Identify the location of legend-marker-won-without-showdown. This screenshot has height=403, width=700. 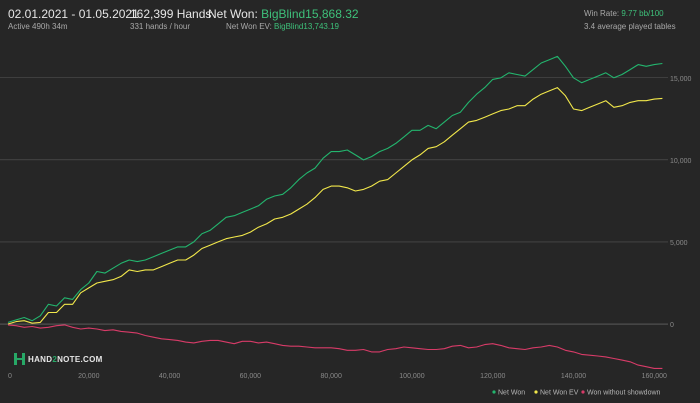
(583, 392).